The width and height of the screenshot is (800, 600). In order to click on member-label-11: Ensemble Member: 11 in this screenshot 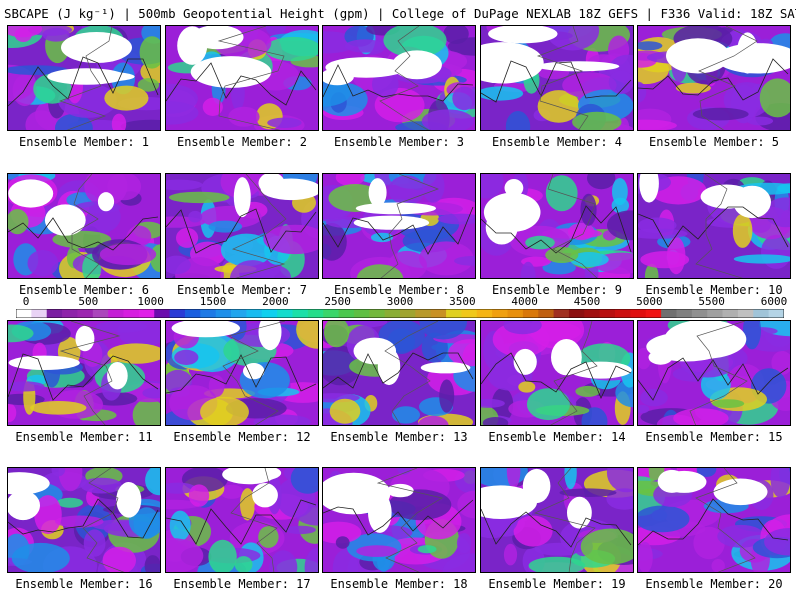, I will do `click(84, 437)`.